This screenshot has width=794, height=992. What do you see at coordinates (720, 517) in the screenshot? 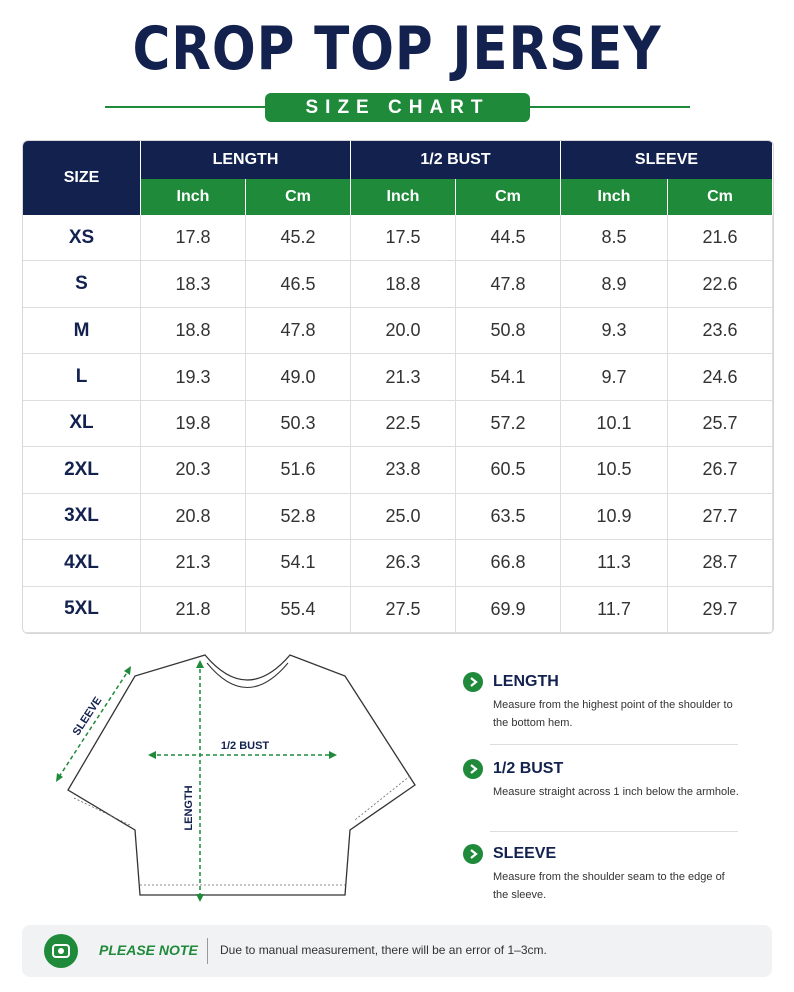
I see `measure-cell: 27.7` at bounding box center [720, 517].